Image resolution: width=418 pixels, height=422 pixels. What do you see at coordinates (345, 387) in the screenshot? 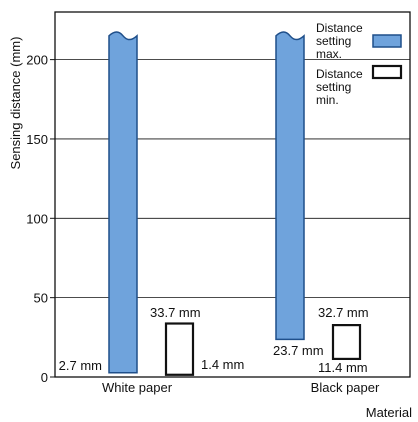
I see `x-category-label: Black paper` at bounding box center [345, 387].